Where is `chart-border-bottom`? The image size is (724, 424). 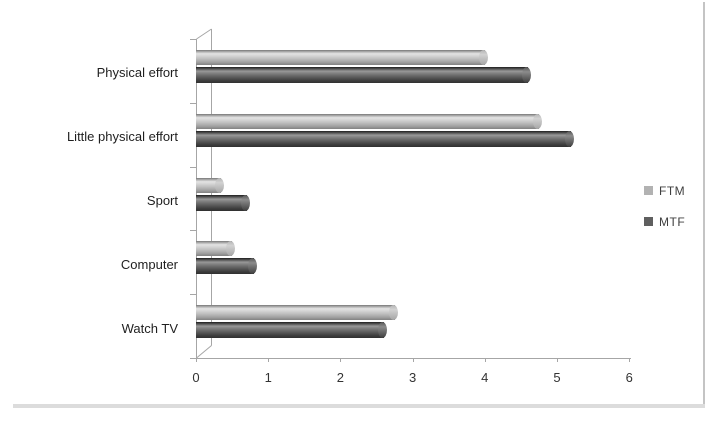 chart-border-bottom is located at coordinates (359, 406).